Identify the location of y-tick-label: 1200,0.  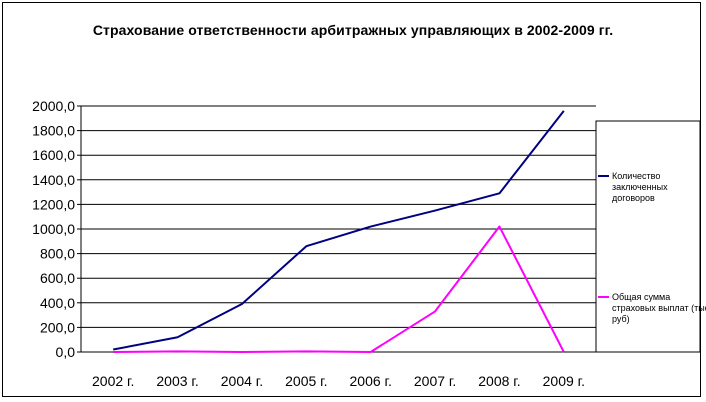
(53, 204).